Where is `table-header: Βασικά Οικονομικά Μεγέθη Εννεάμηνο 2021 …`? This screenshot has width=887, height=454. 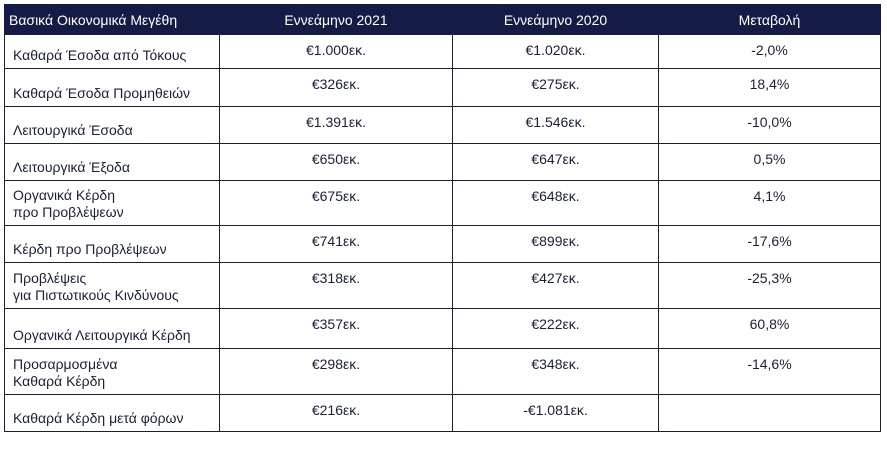 table-header: Βασικά Οικονομικά Μεγέθη Εννεάμηνο 2021 … is located at coordinates (442, 19).